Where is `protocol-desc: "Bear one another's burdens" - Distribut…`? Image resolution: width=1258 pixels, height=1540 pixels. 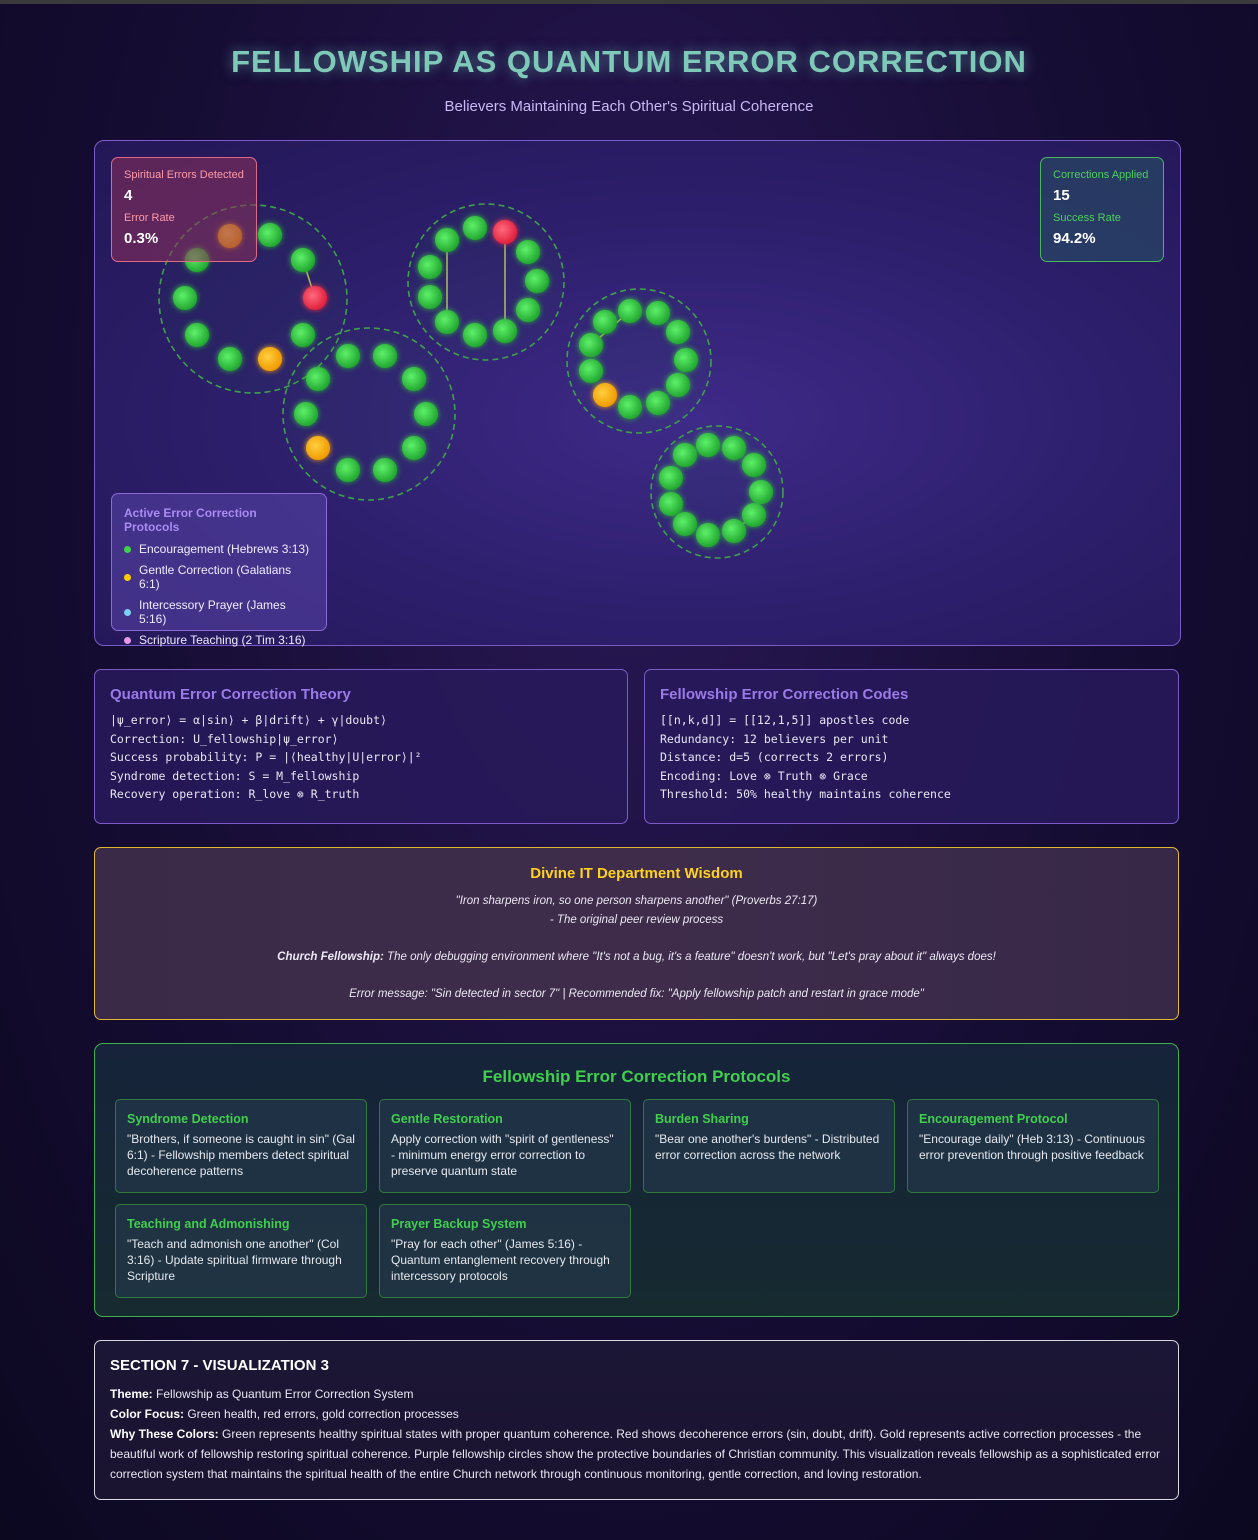
protocol-desc: "Bear one another's burdens" - Distribut… is located at coordinates (767, 1147).